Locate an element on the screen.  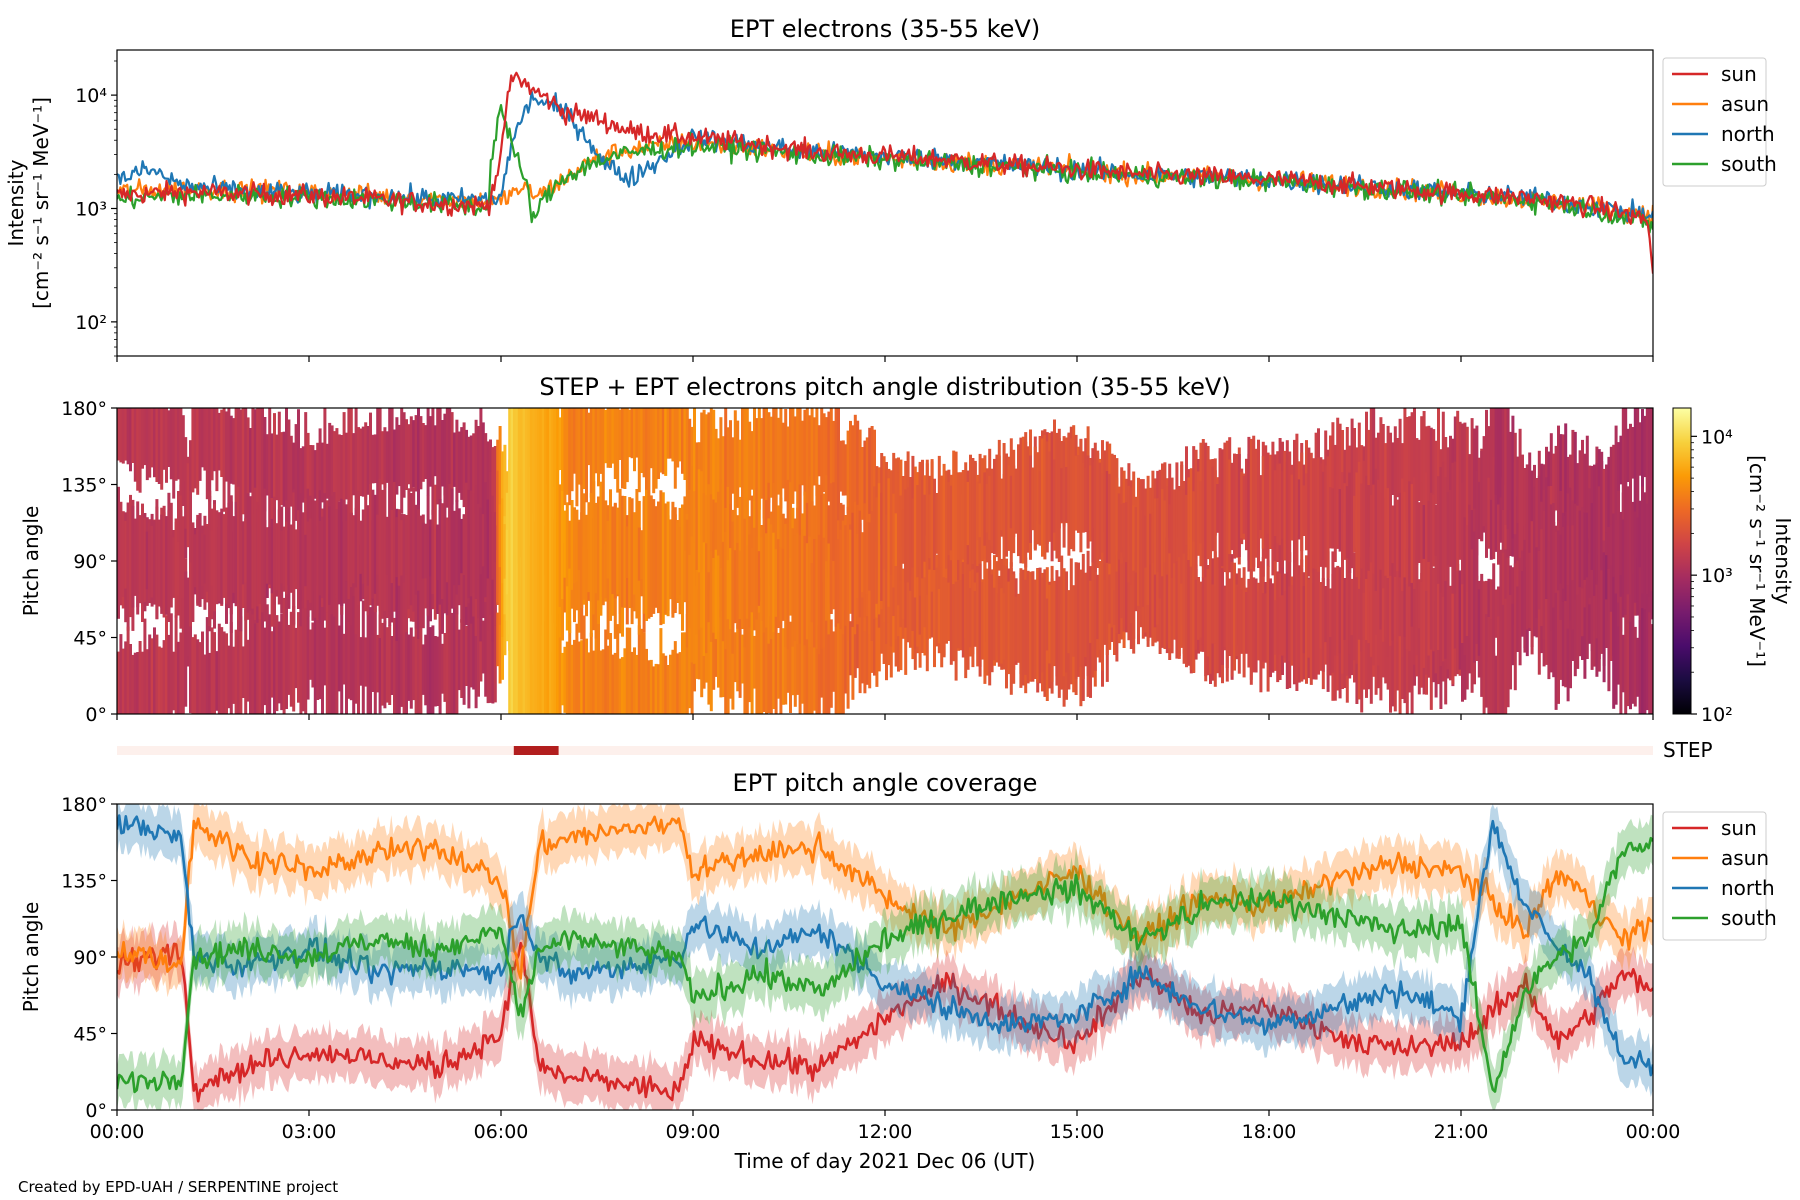
panel1-legend-label-south: south is located at coordinates (1749, 164).